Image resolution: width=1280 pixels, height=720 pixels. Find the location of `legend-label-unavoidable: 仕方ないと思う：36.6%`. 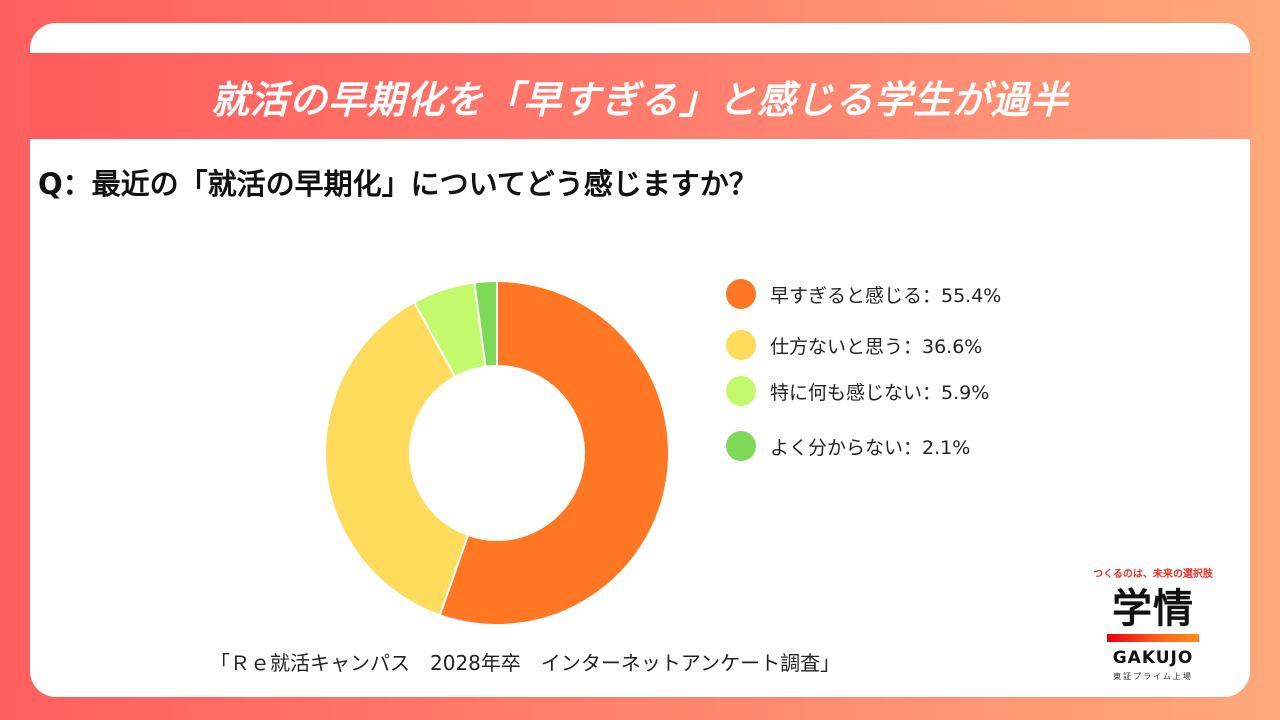

legend-label-unavoidable: 仕方ないと思う：36.6% is located at coordinates (876, 346).